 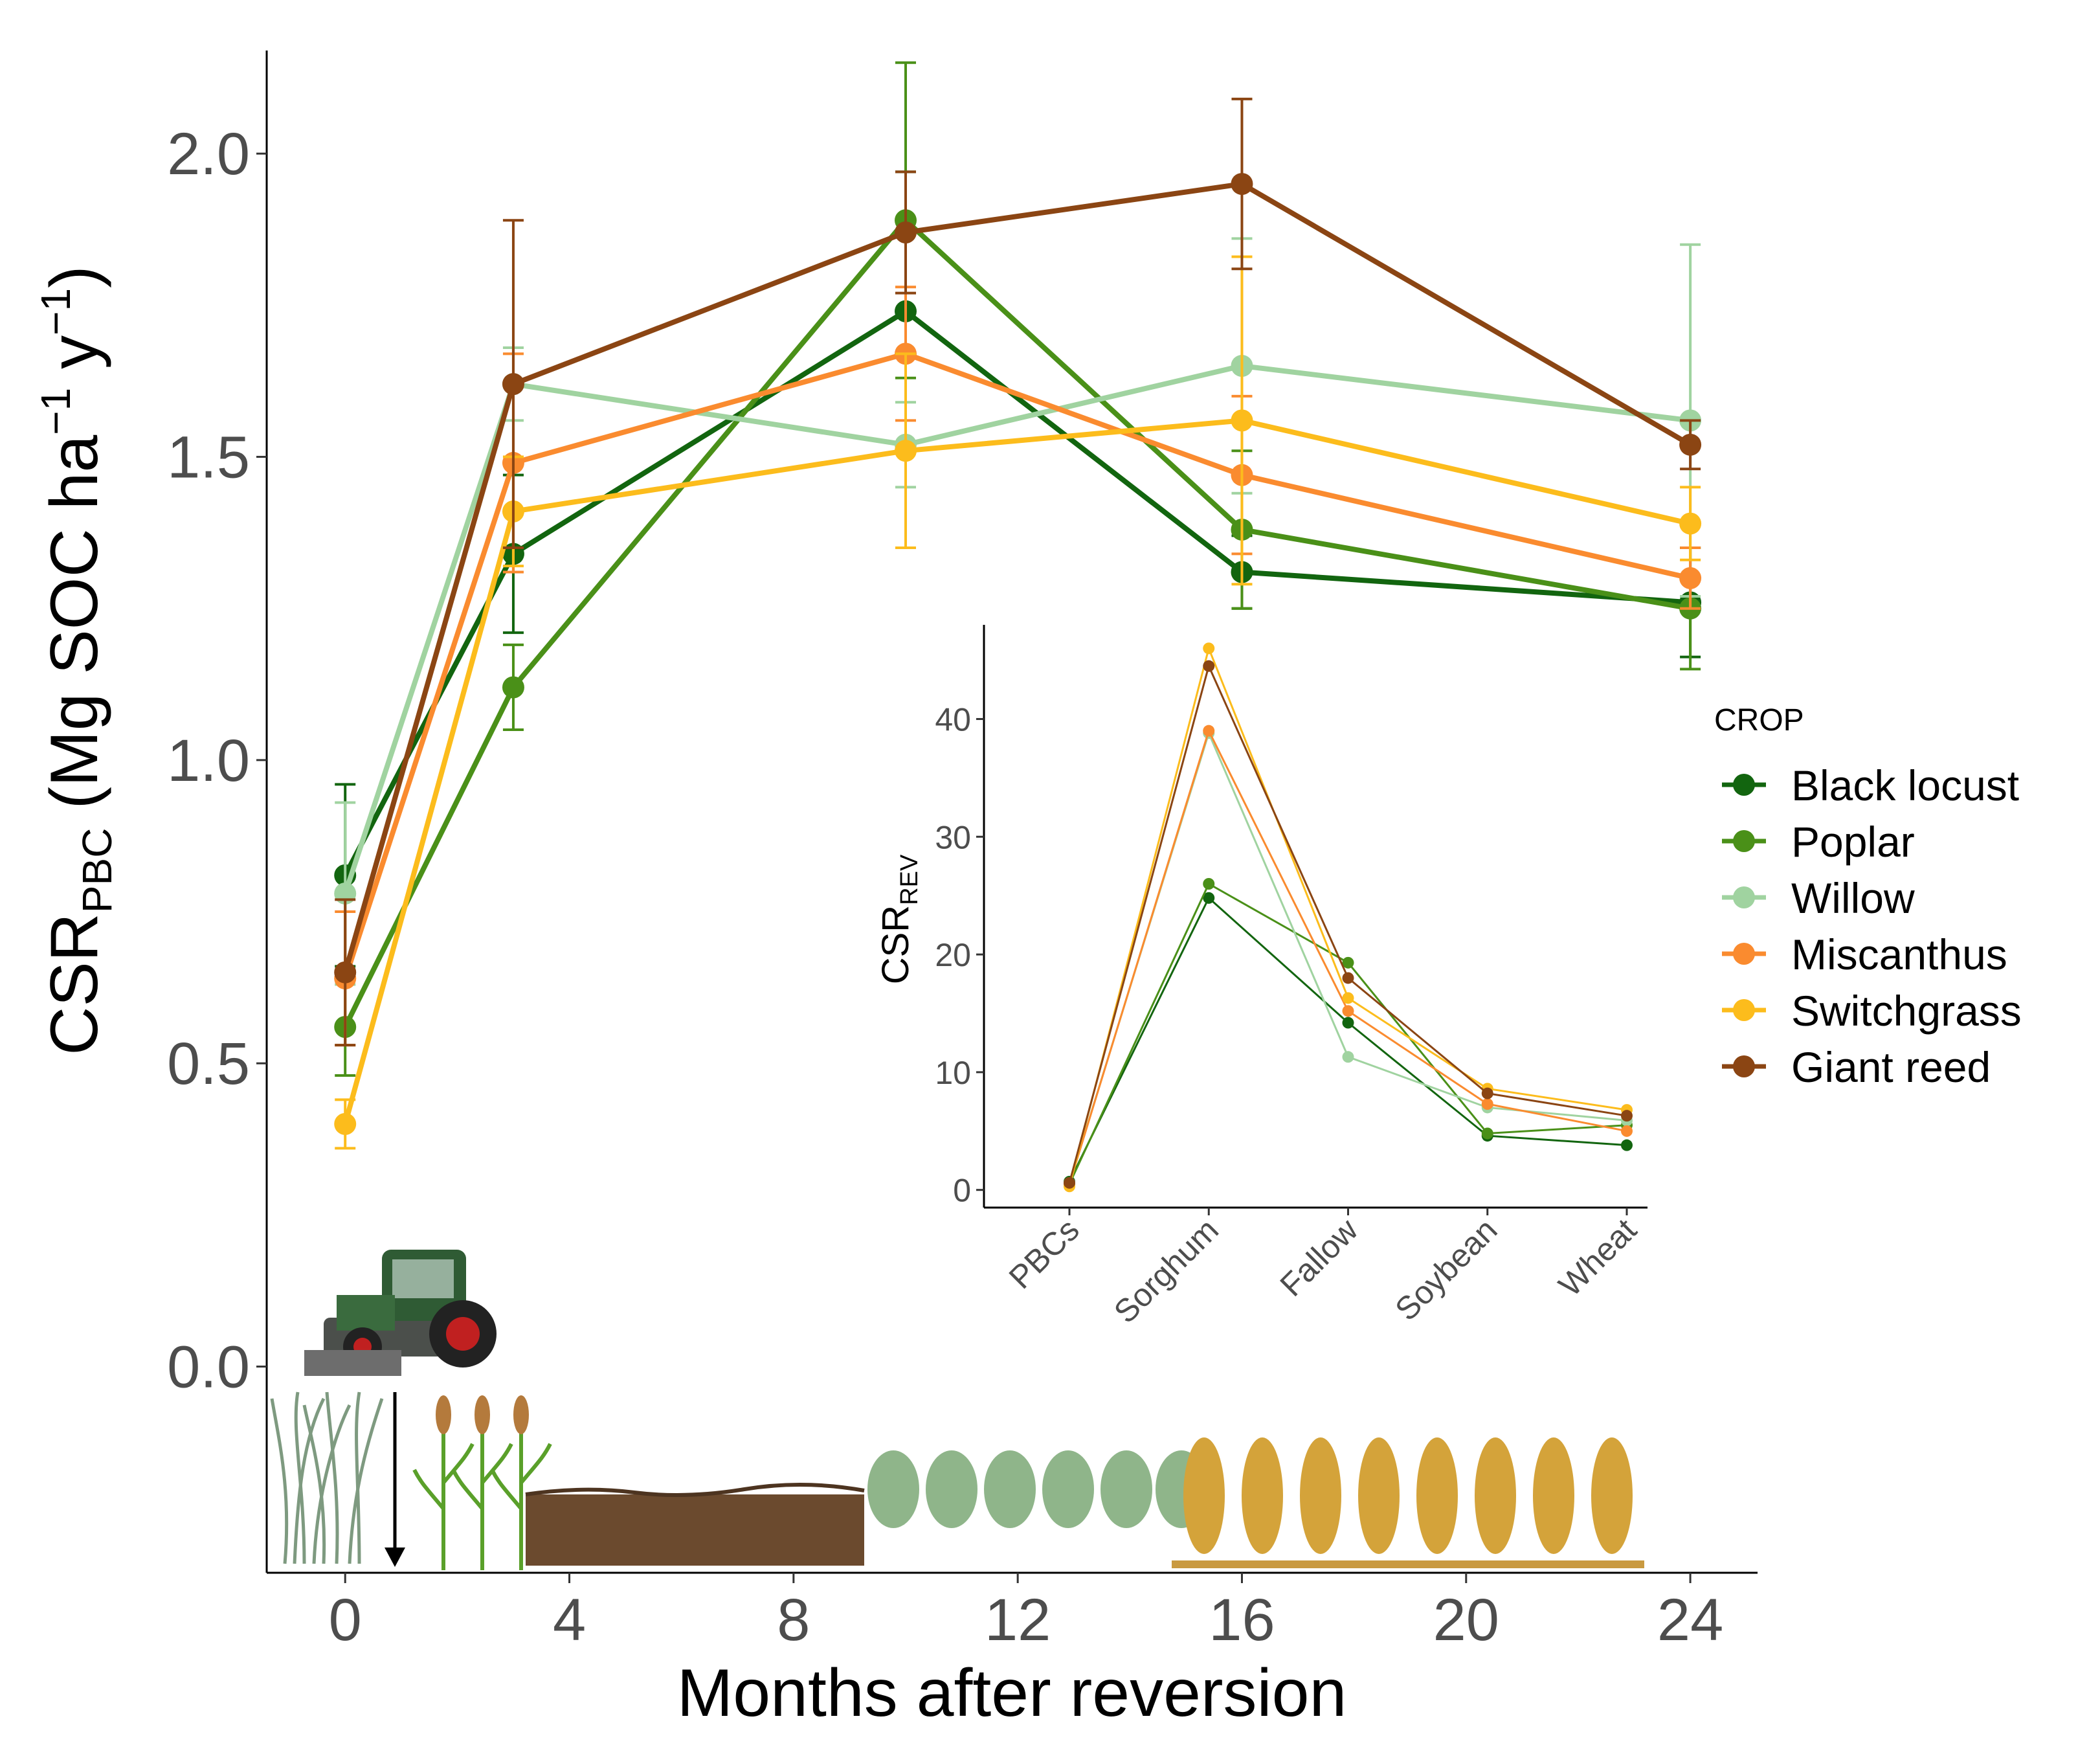 I want to click on main-y-title-end: ), so click(x=74, y=276).